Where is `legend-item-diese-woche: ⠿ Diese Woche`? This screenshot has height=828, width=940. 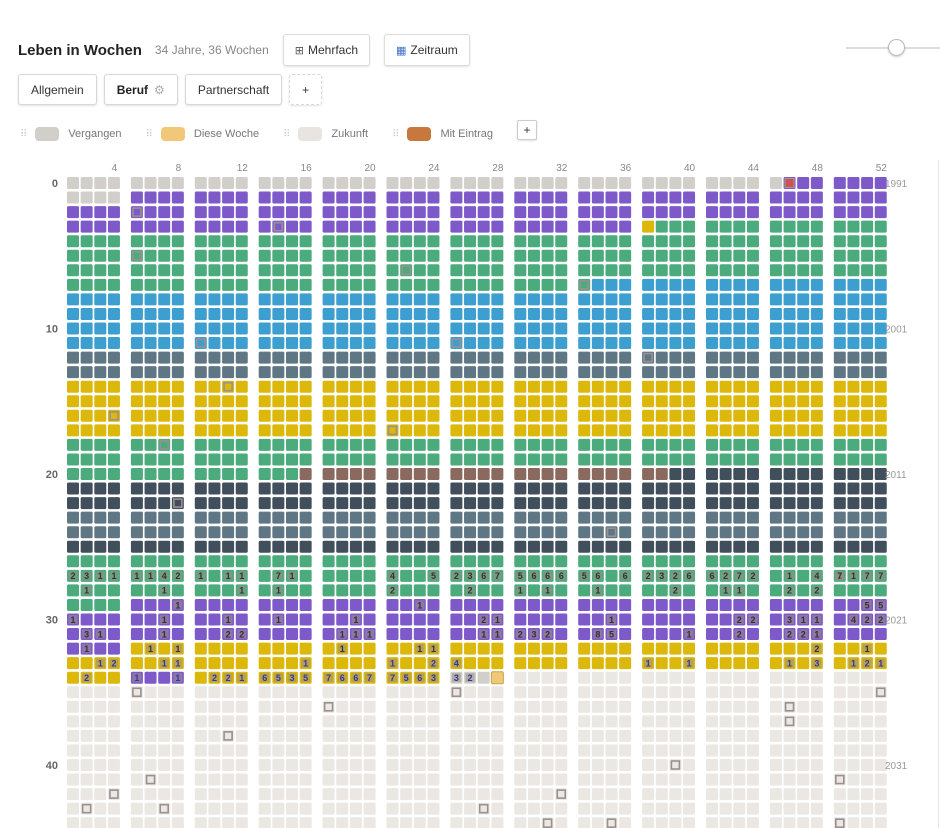 legend-item-diese-woche: ⠿ Diese Woche is located at coordinates (202, 134).